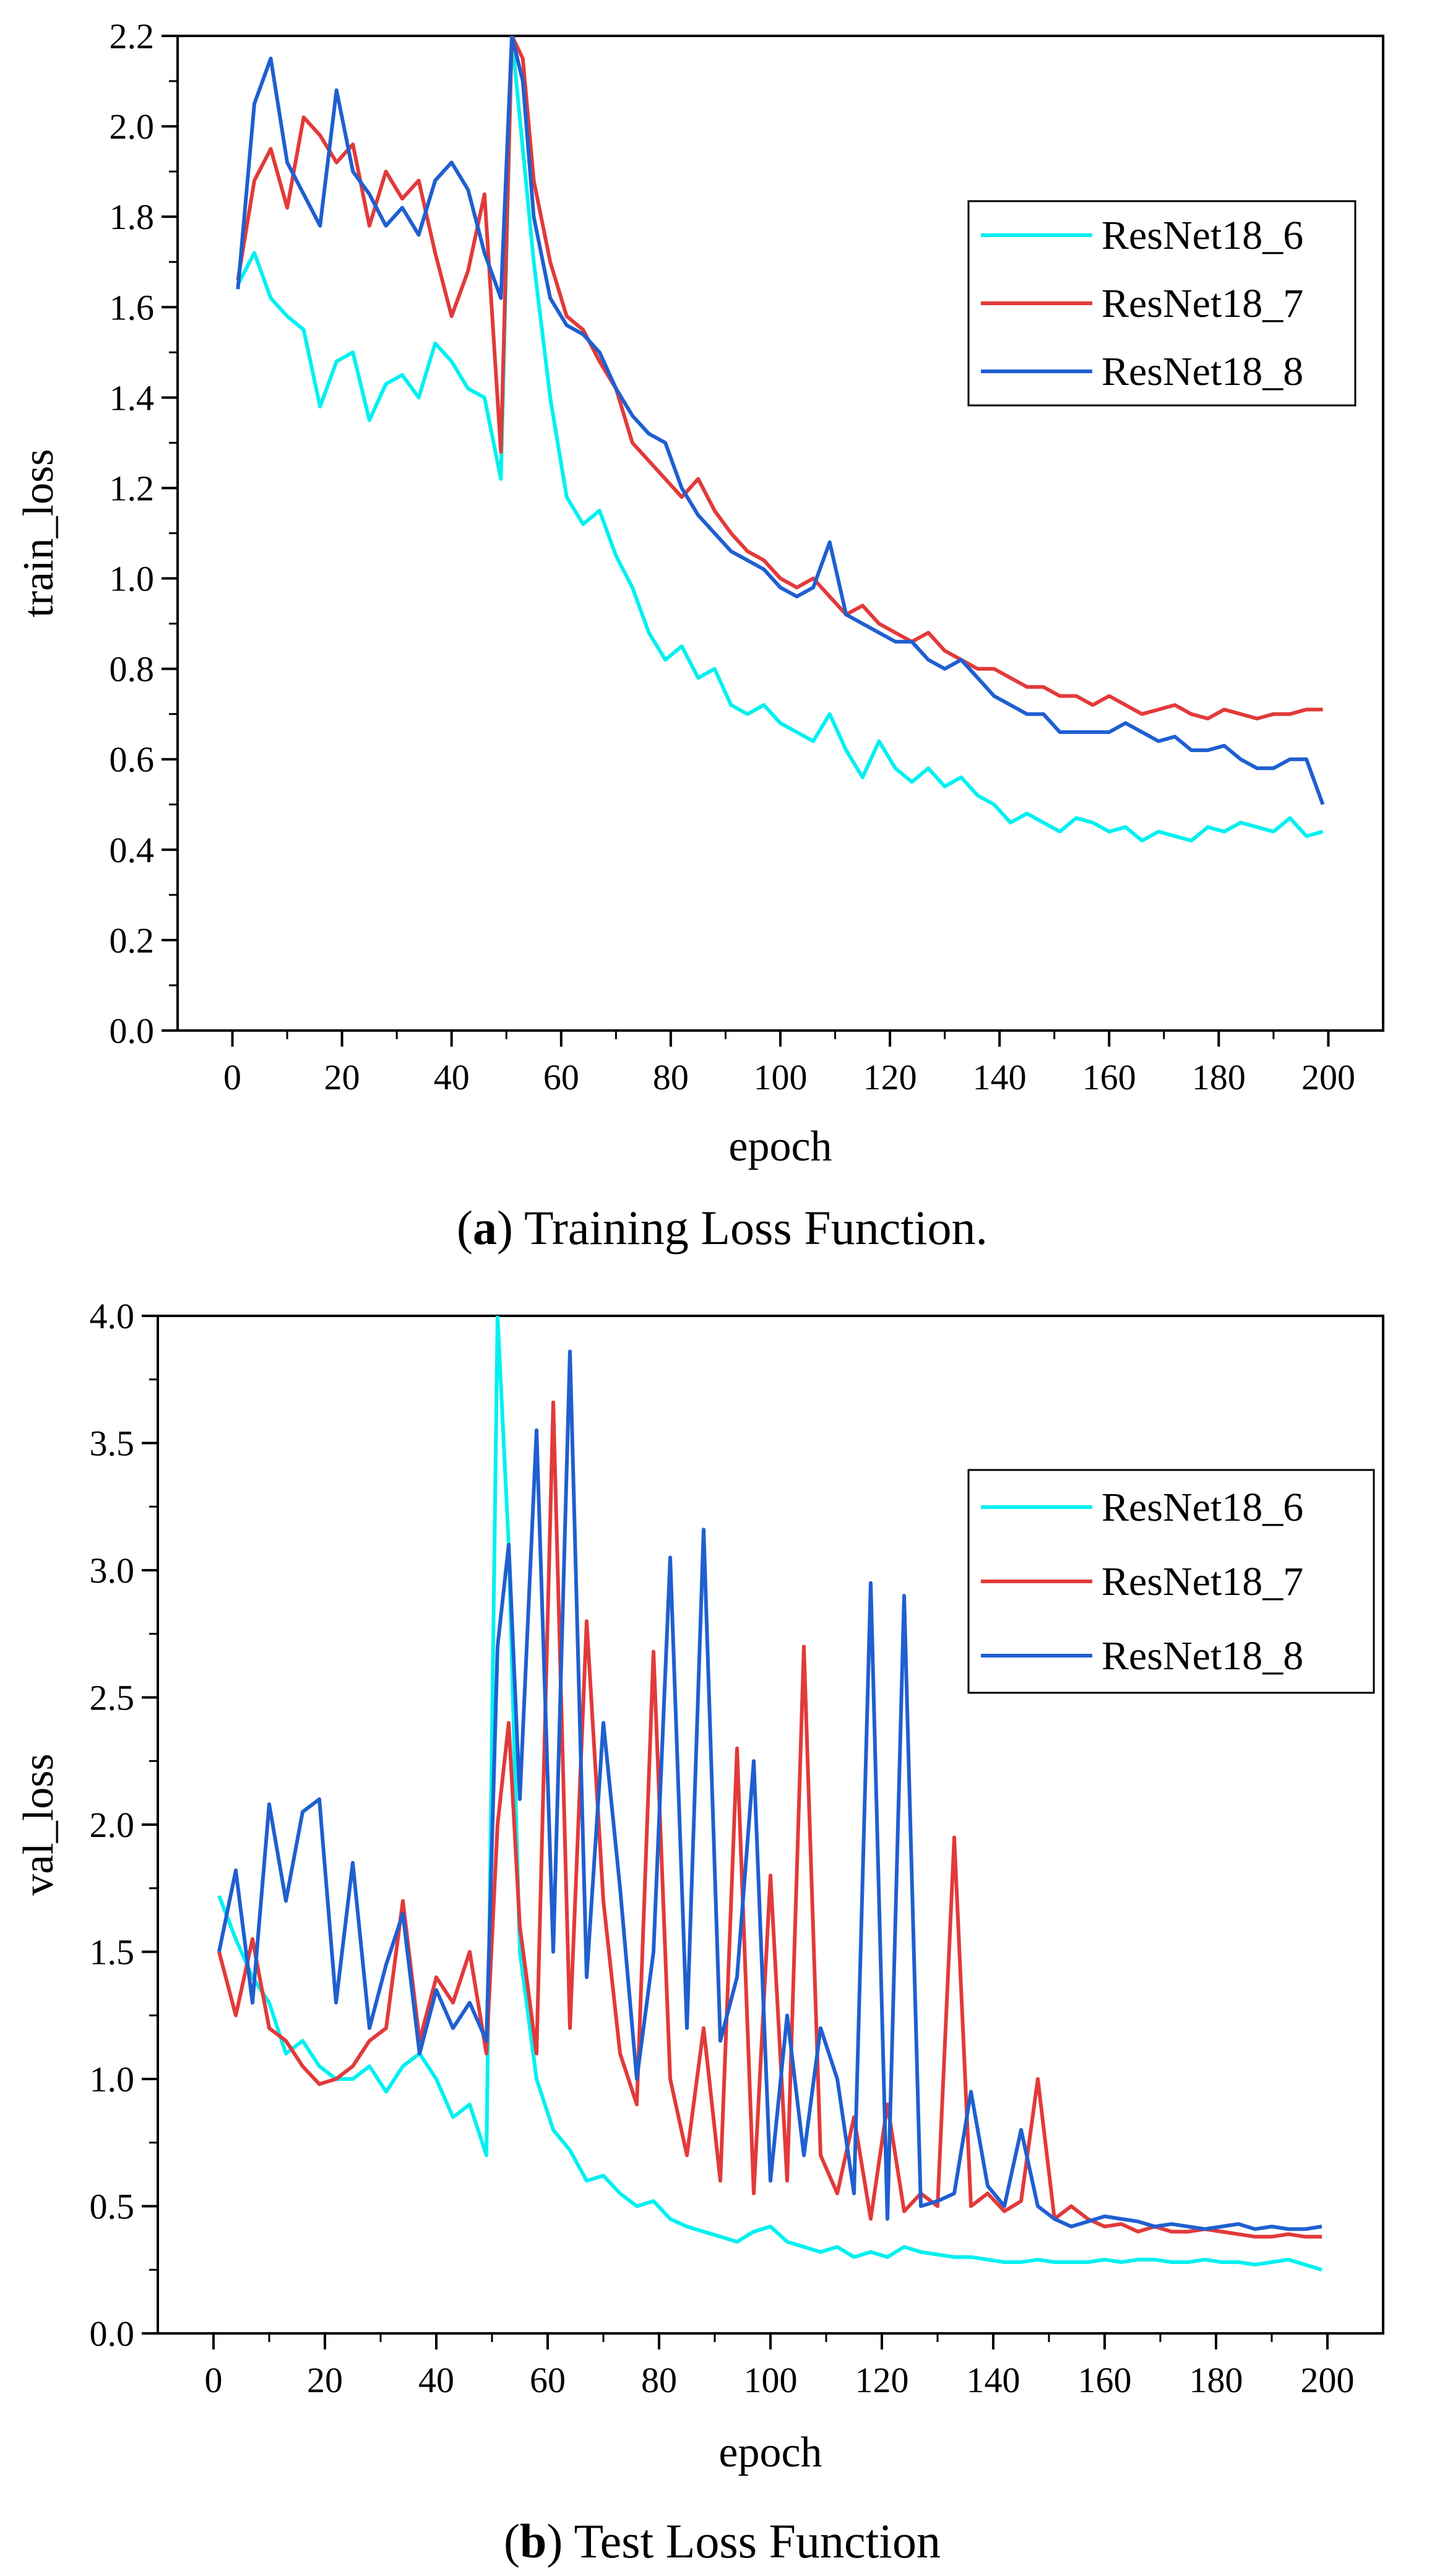 This screenshot has width=1445, height=2576. I want to click on y-axis-title: train_loss, so click(39, 533).